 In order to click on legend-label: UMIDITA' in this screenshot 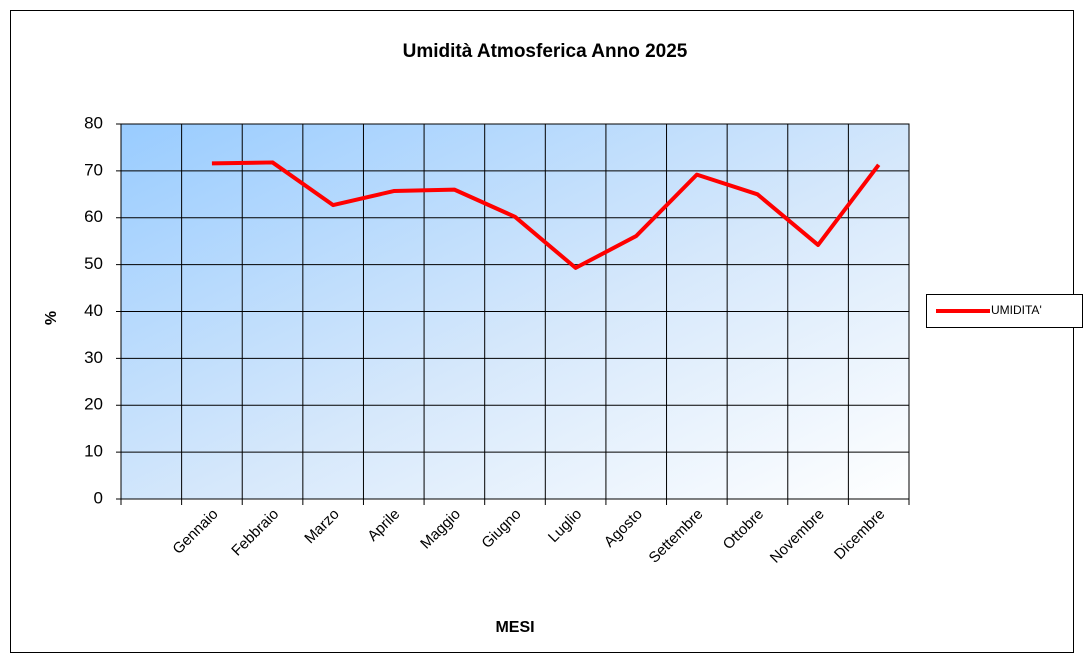, I will do `click(1016, 310)`.